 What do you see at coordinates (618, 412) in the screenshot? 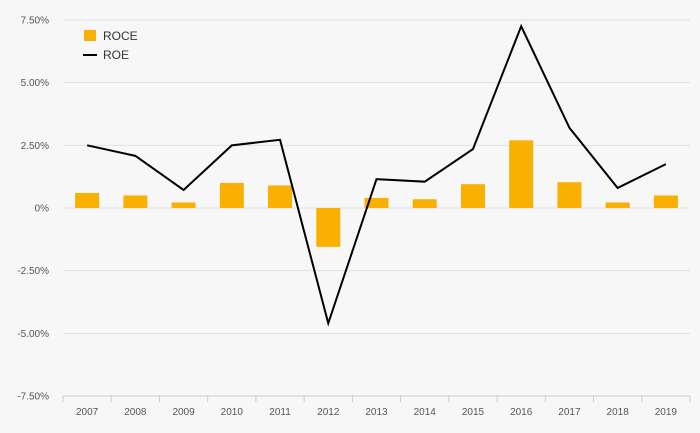
I see `x-tick-label: 2018` at bounding box center [618, 412].